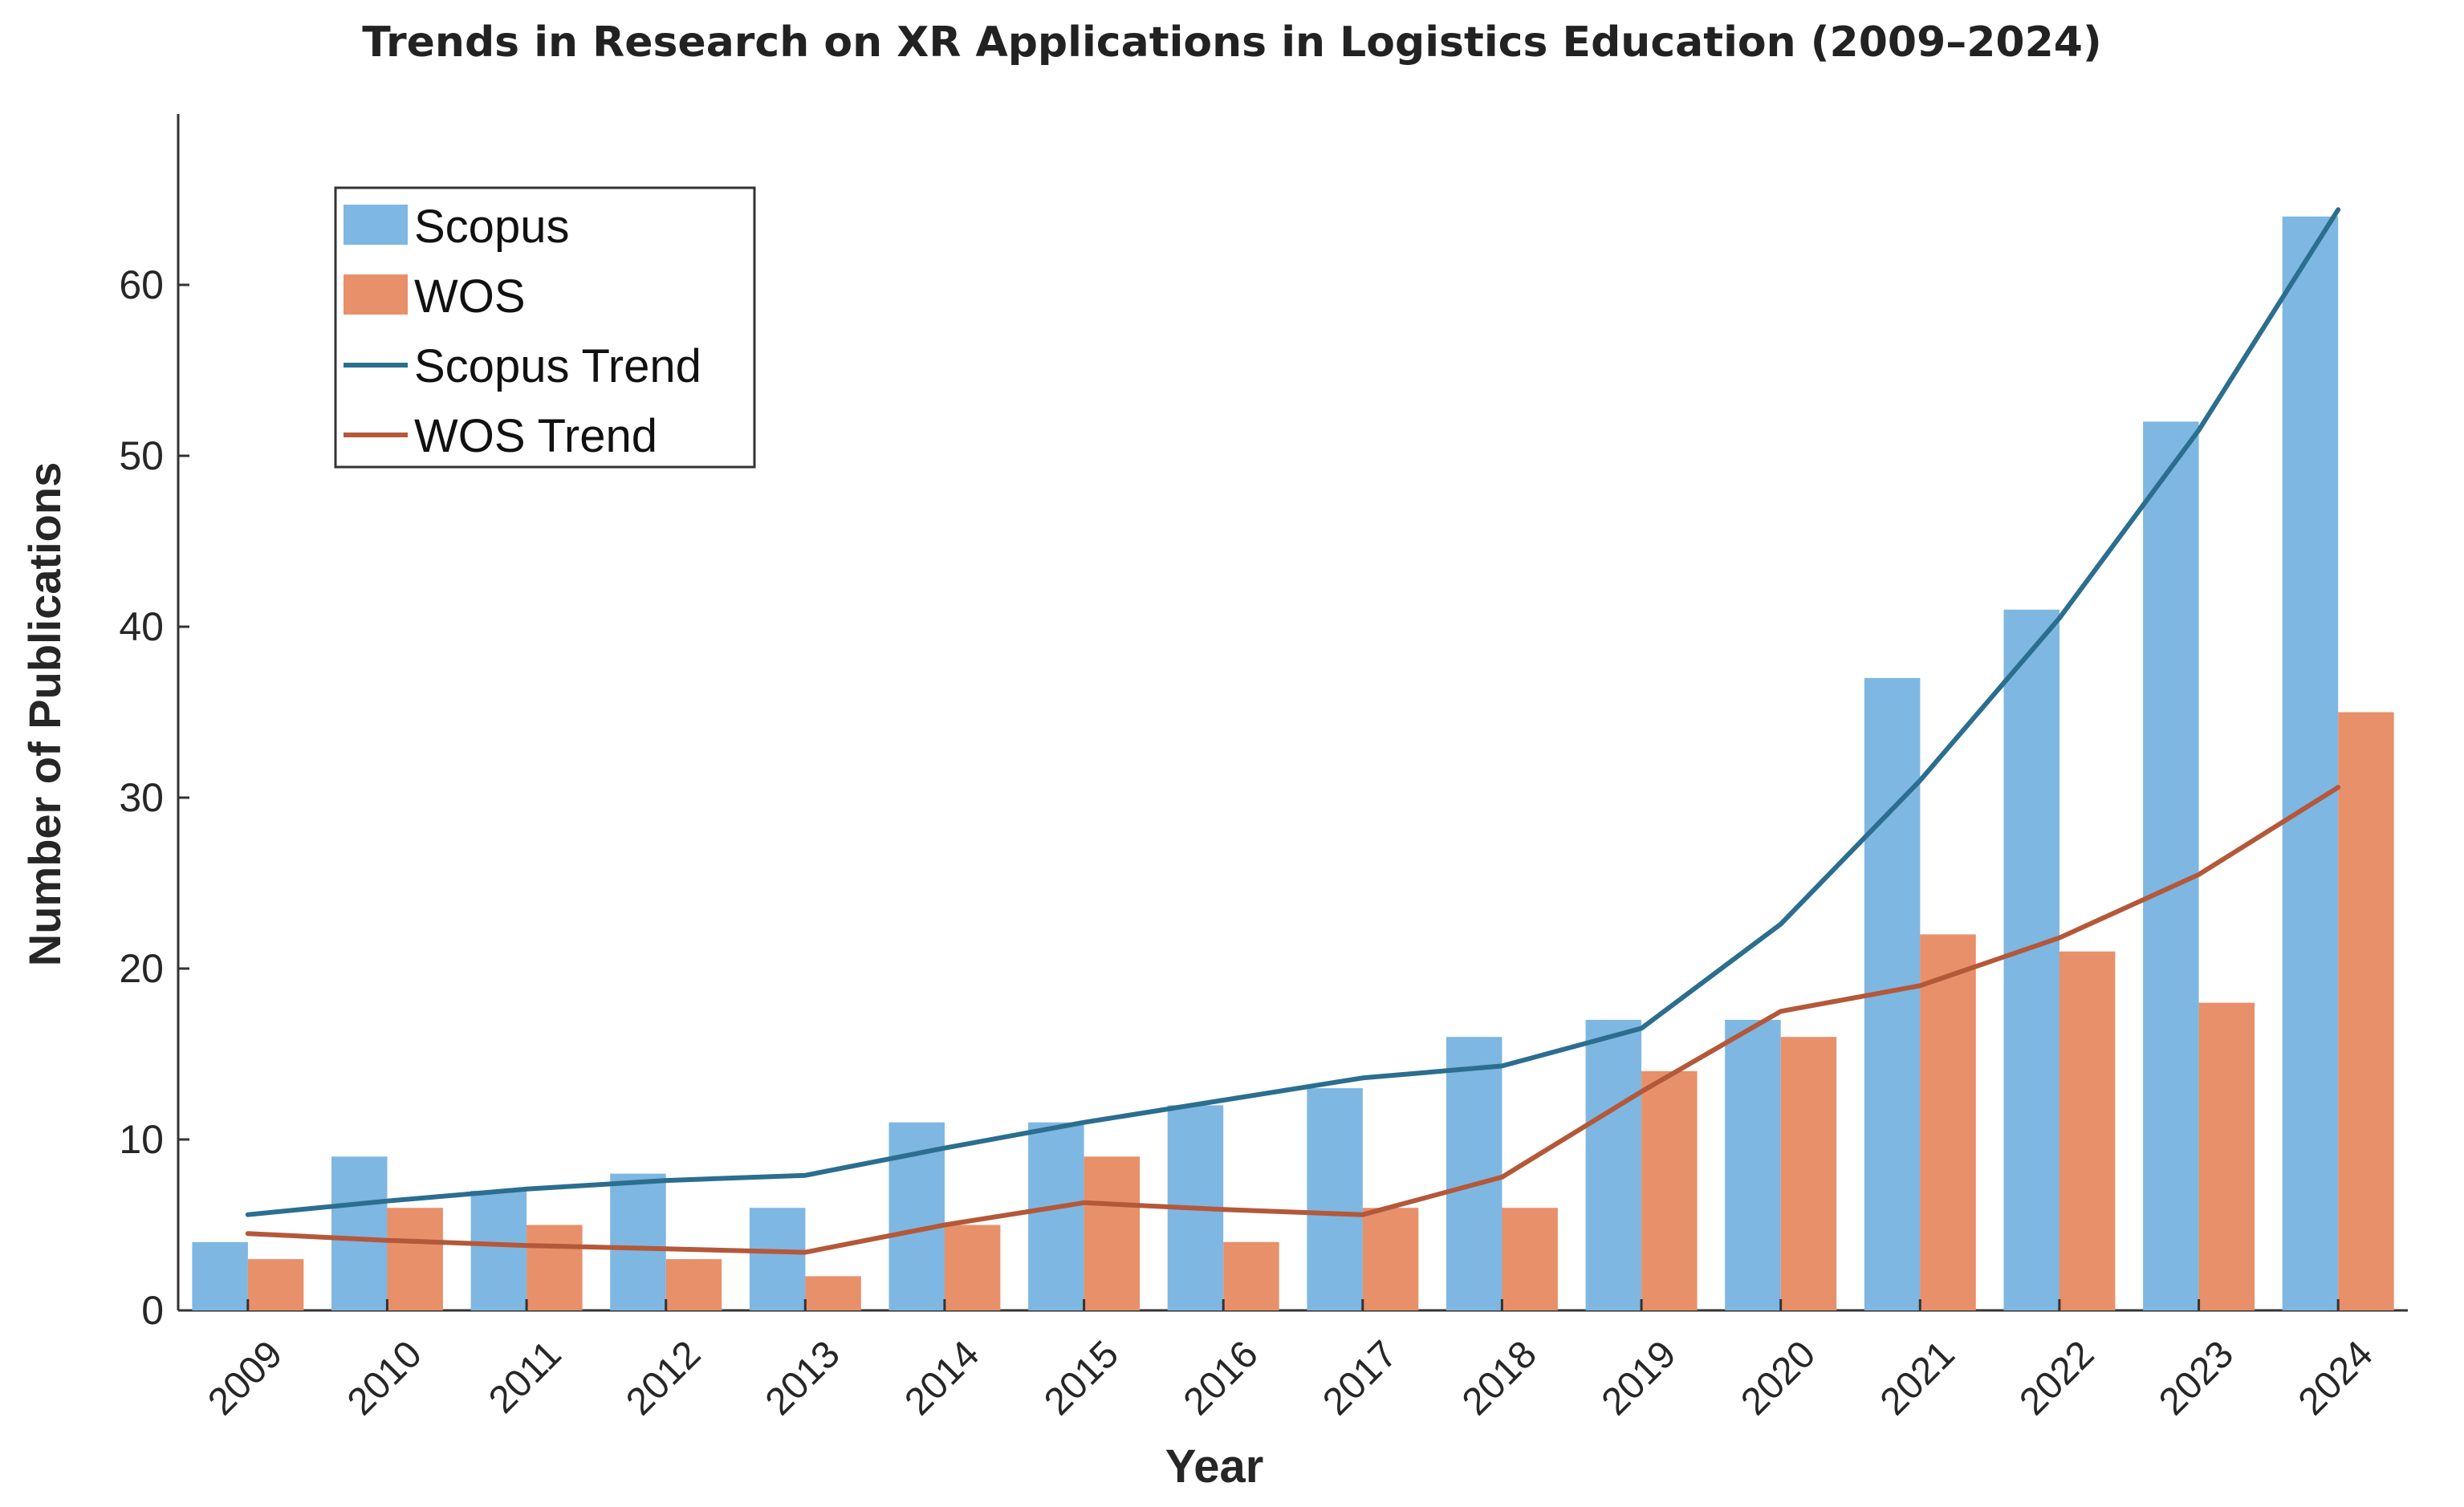  I want to click on legend-swatch-scopus, so click(376, 225).